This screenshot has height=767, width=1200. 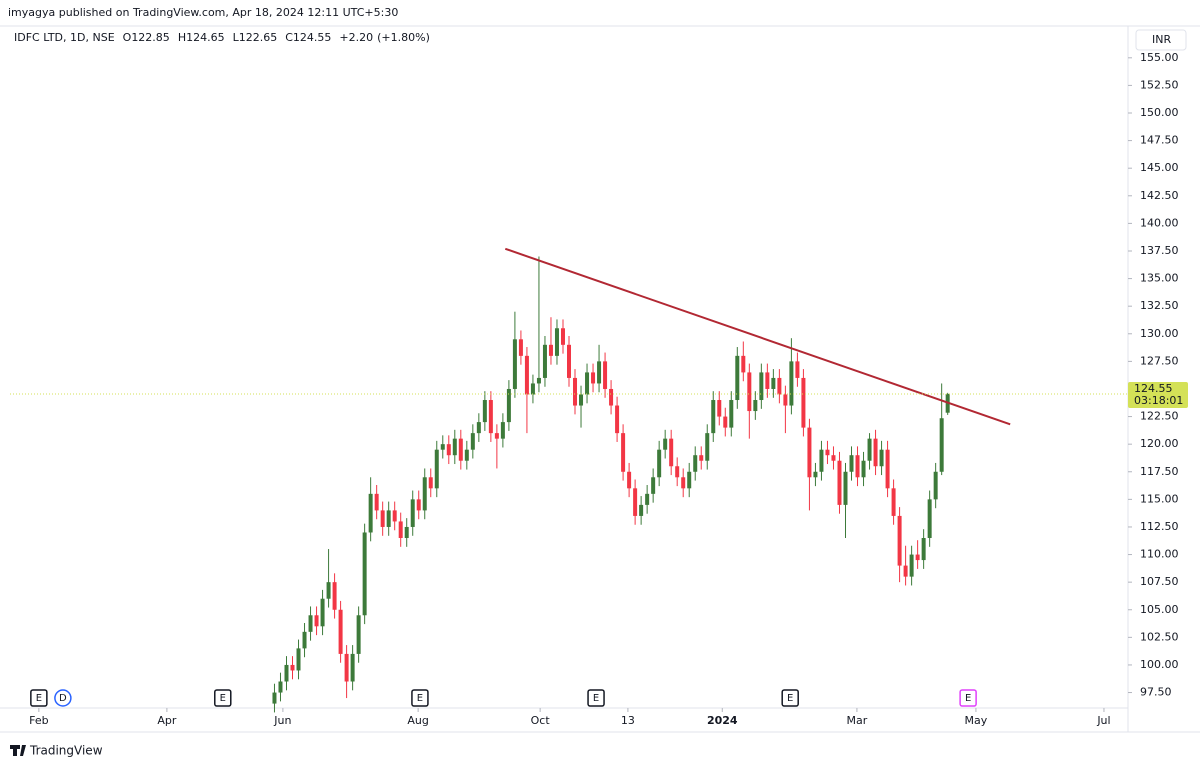 I want to click on y-tick-label: 130.00, so click(x=1159, y=333).